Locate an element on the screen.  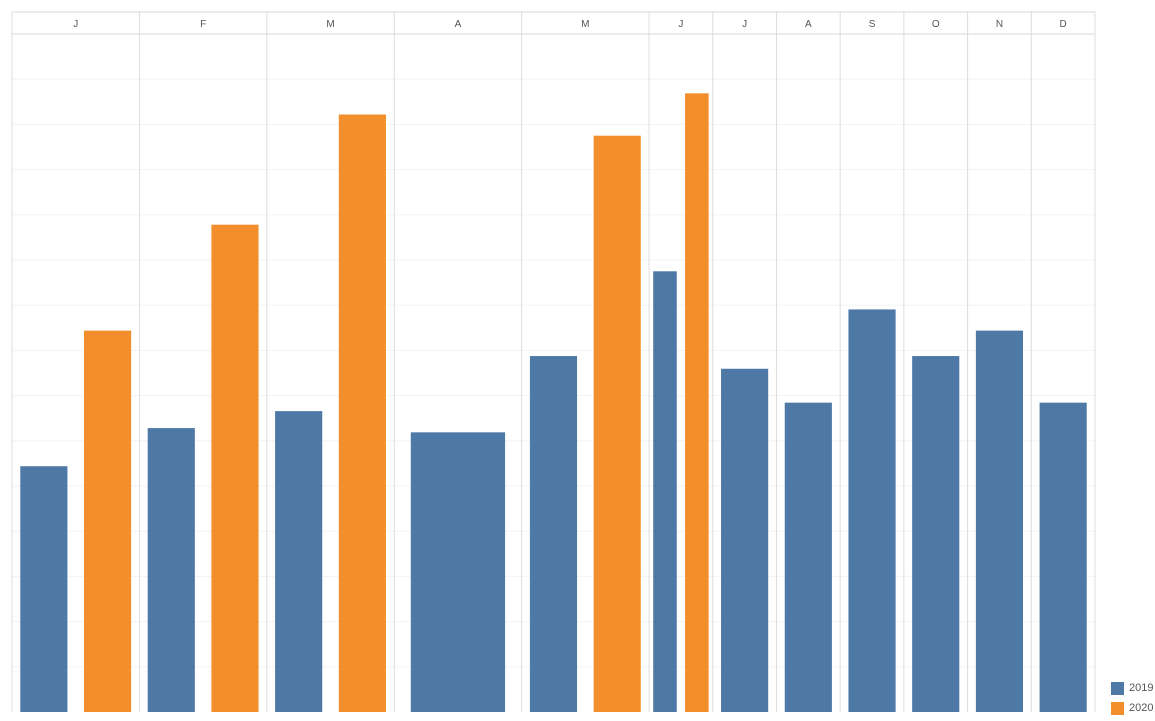
category-label: N is located at coordinates (999, 24).